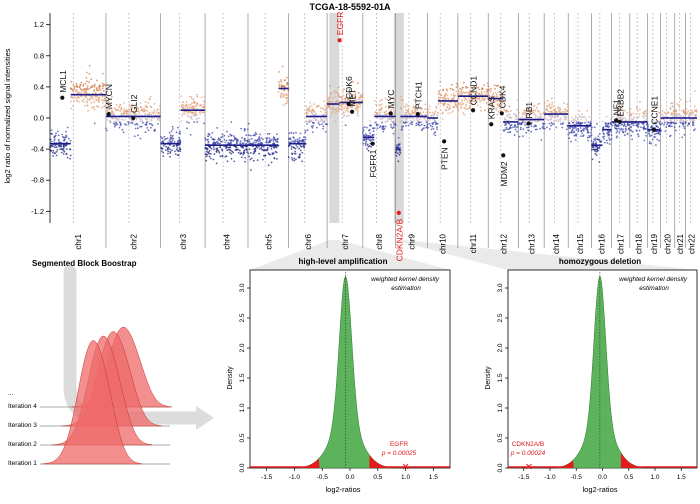 This screenshot has width=700, height=504. I want to click on y-tick-label: 1.0, so click(242, 407).